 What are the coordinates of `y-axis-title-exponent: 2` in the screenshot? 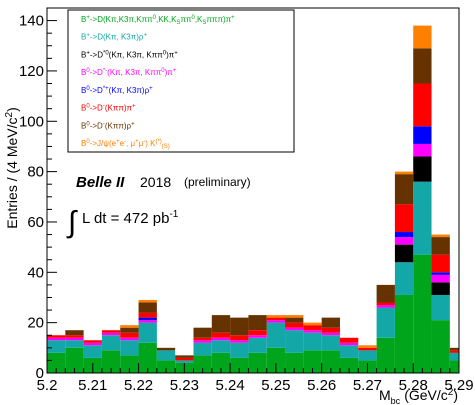 It's located at (9, 114).